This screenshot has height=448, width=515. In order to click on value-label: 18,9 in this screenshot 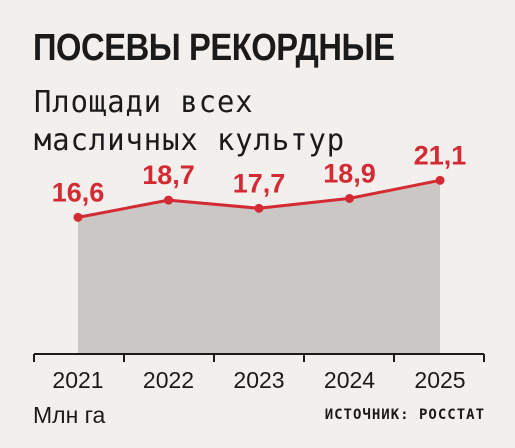, I will do `click(349, 173)`.